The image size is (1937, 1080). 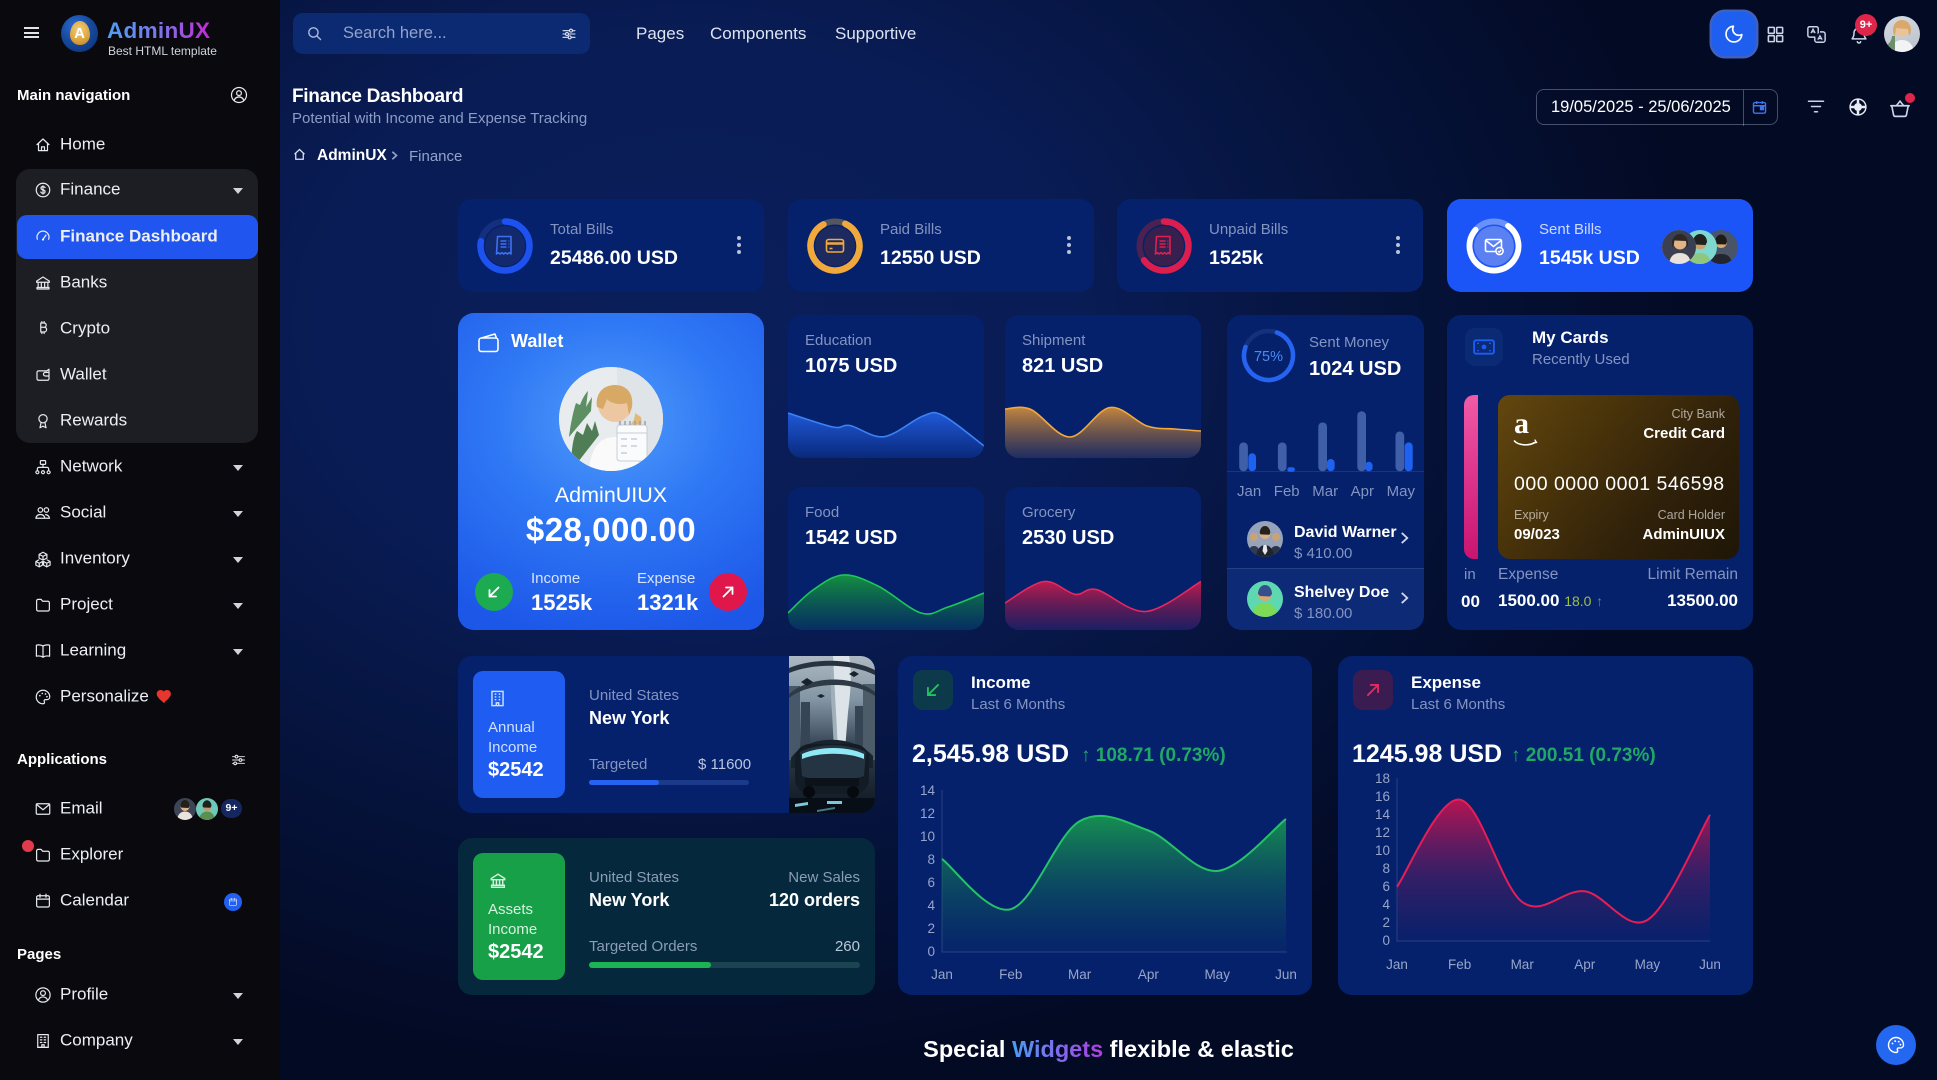 What do you see at coordinates (1382, 778) in the screenshot?
I see `svg-text: 18` at bounding box center [1382, 778].